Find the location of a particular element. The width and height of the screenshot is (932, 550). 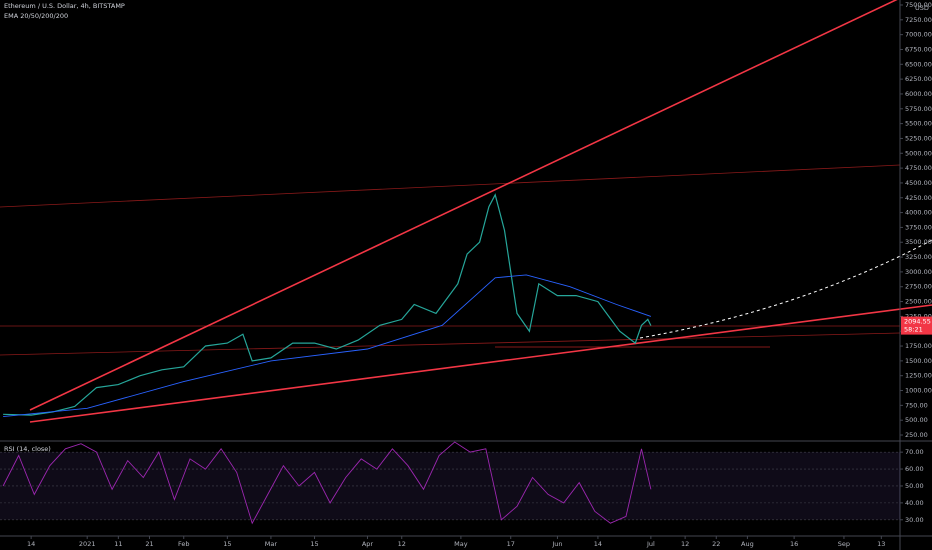

x-tick-label: 2021 is located at coordinates (87, 544).